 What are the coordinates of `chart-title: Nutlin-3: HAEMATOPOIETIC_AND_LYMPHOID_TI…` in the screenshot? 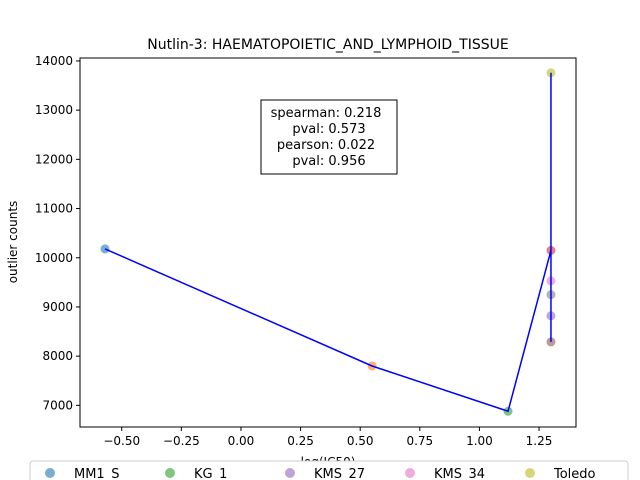 It's located at (327, 45).